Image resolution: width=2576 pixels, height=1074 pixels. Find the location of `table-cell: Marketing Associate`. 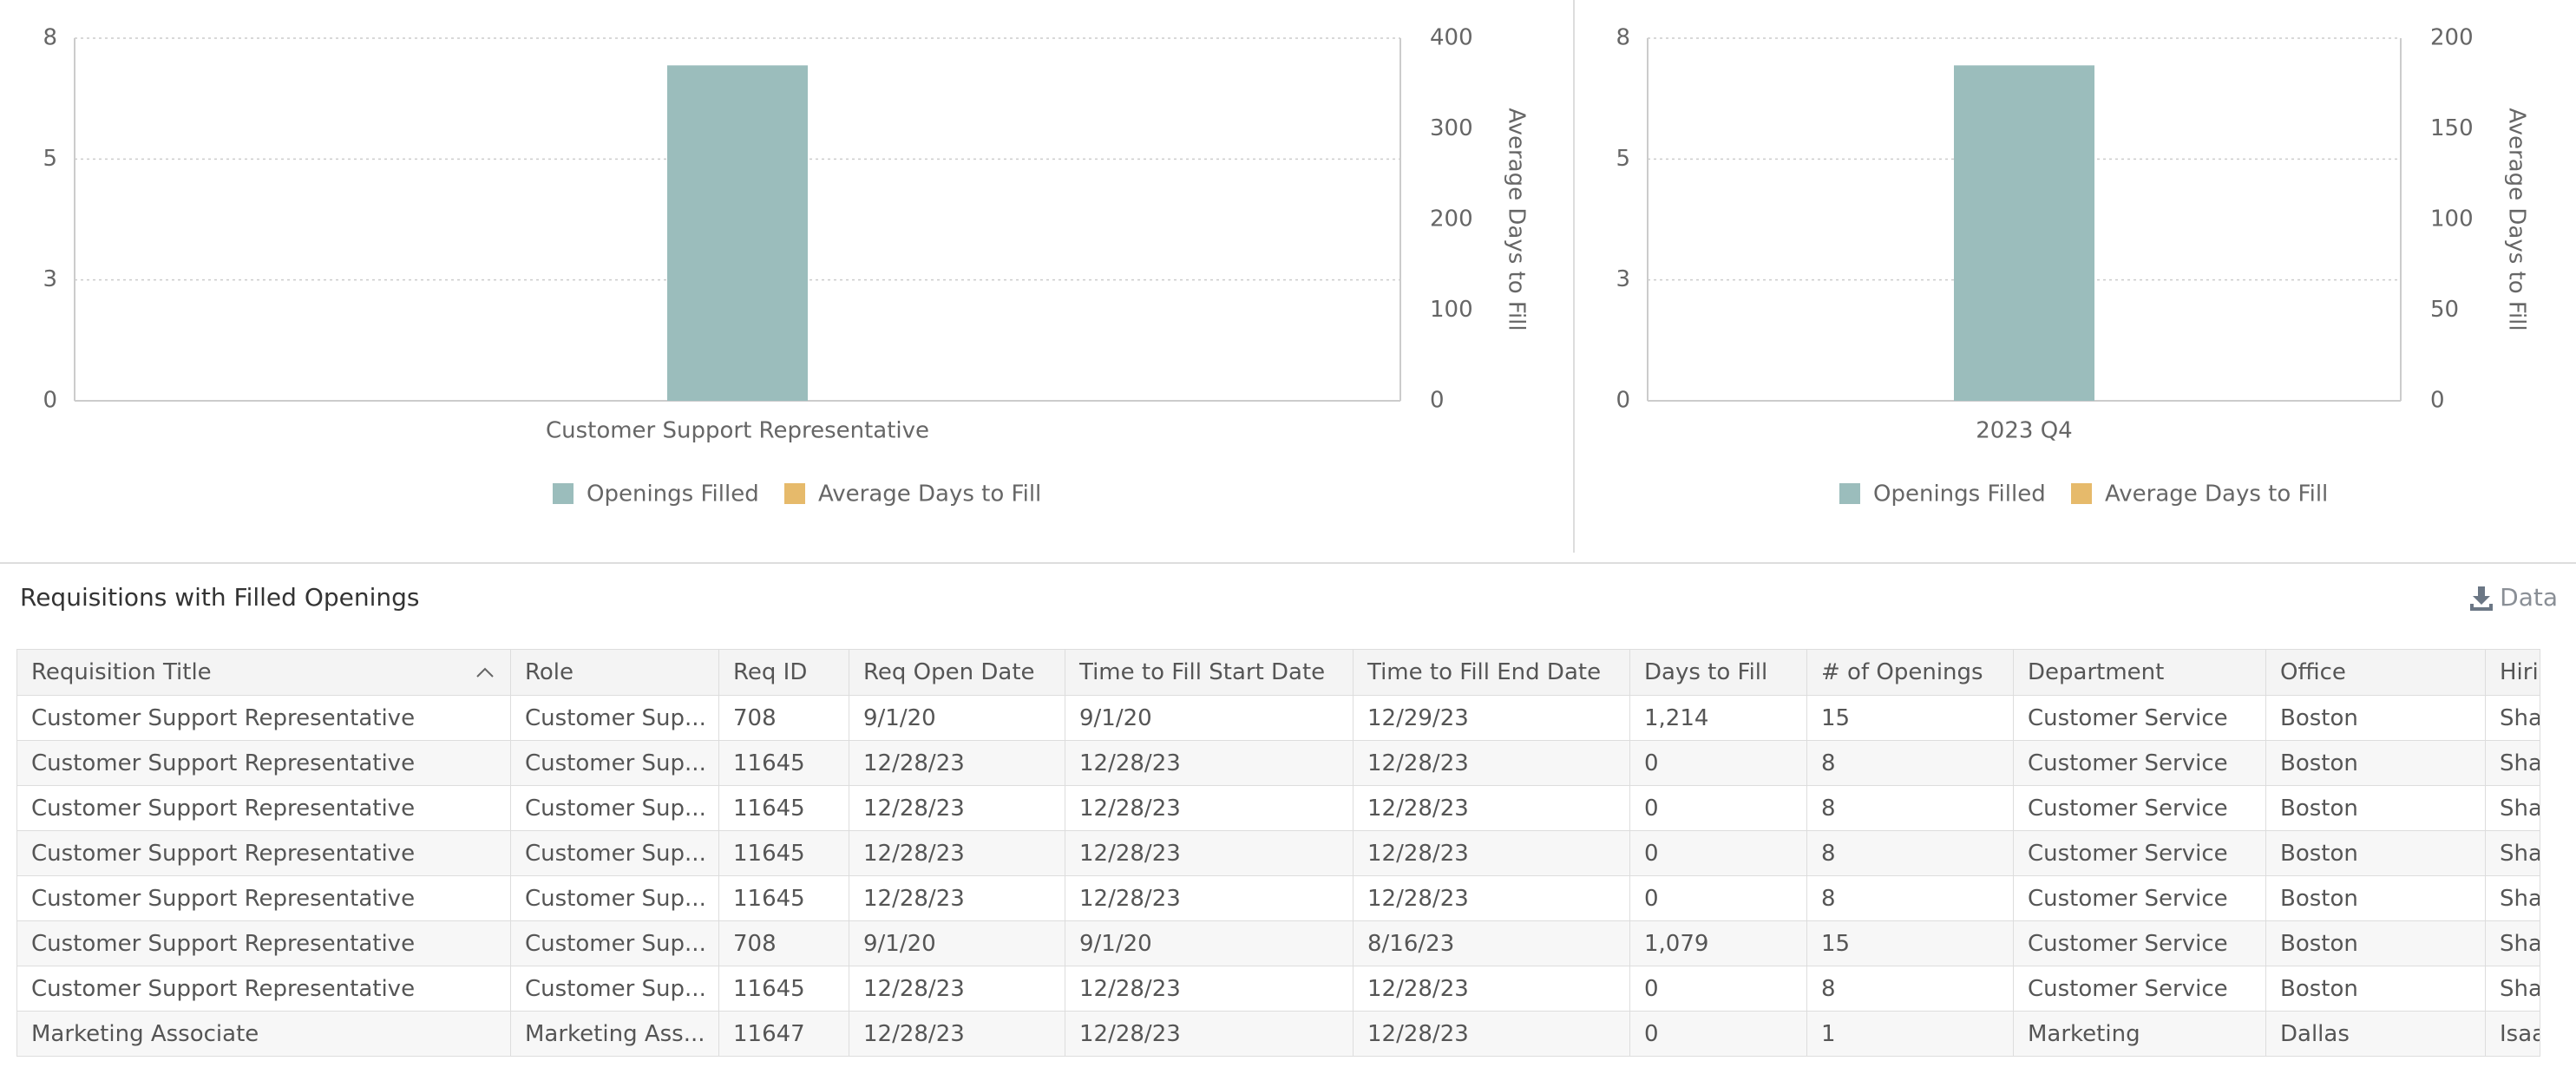

table-cell: Marketing Associate is located at coordinates (263, 1034).